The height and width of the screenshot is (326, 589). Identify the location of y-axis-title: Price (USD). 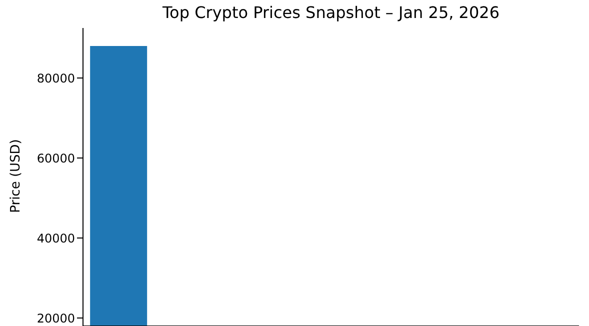
(16, 176).